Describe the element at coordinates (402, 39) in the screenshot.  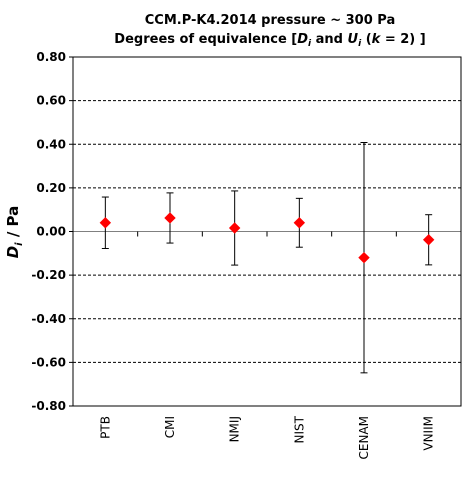
I see `subtitle-post: = 2) ]` at that location.